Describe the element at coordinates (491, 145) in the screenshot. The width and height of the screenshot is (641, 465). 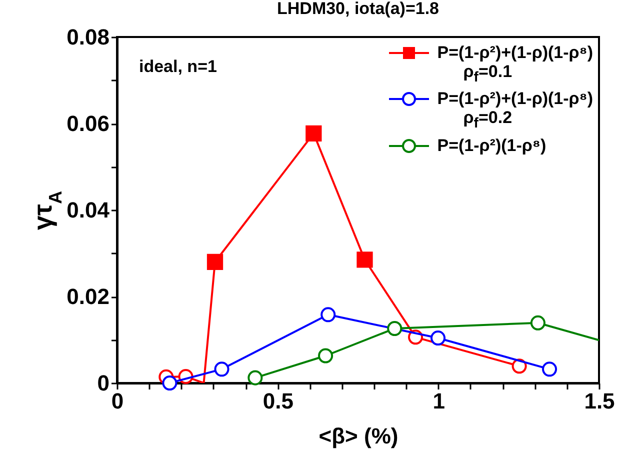
I see `legend-label: P=(1-ρ²)(1-ρ⁸)` at that location.